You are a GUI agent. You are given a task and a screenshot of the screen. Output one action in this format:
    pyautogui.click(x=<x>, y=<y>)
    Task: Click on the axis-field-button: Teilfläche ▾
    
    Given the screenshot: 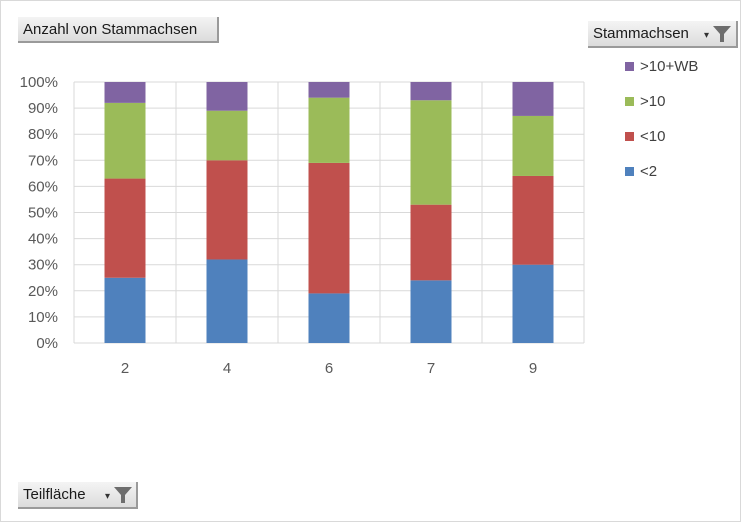 What is the action you would take?
    pyautogui.click(x=78, y=495)
    